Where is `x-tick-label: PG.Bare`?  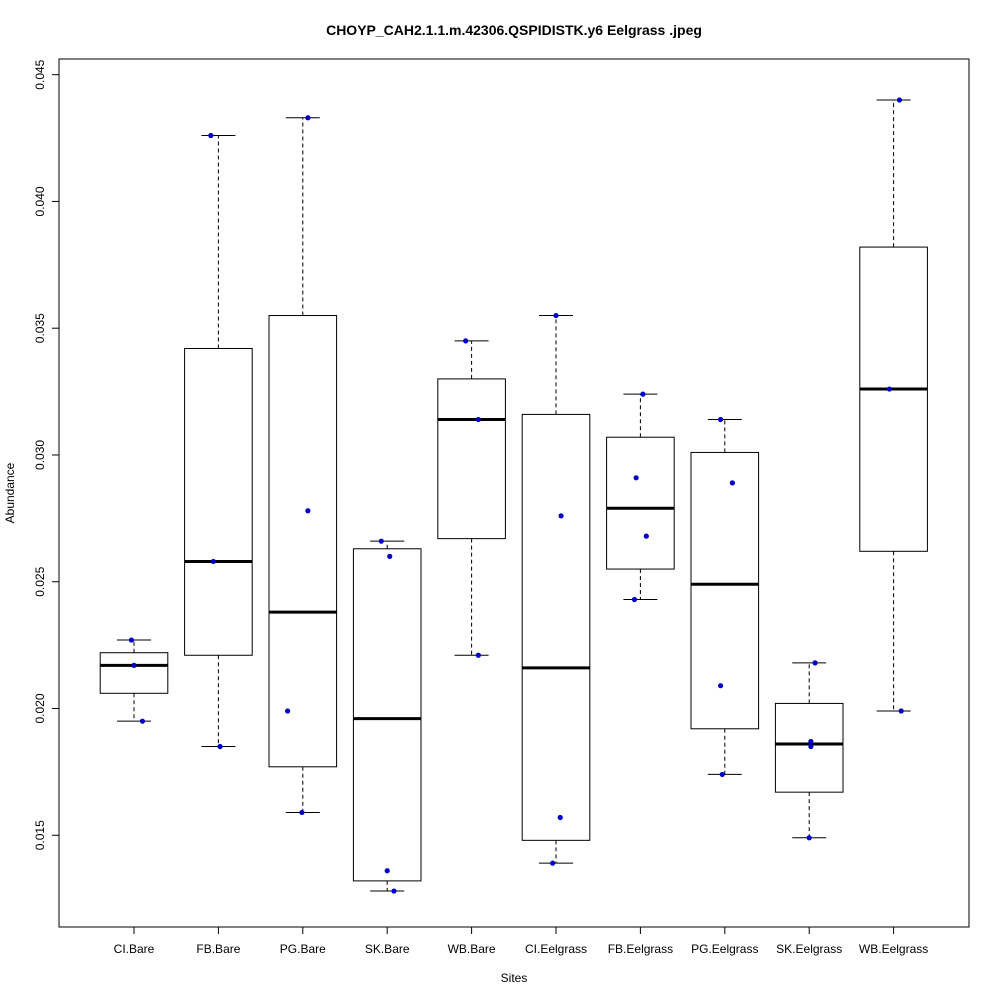
x-tick-label: PG.Bare is located at coordinates (303, 949).